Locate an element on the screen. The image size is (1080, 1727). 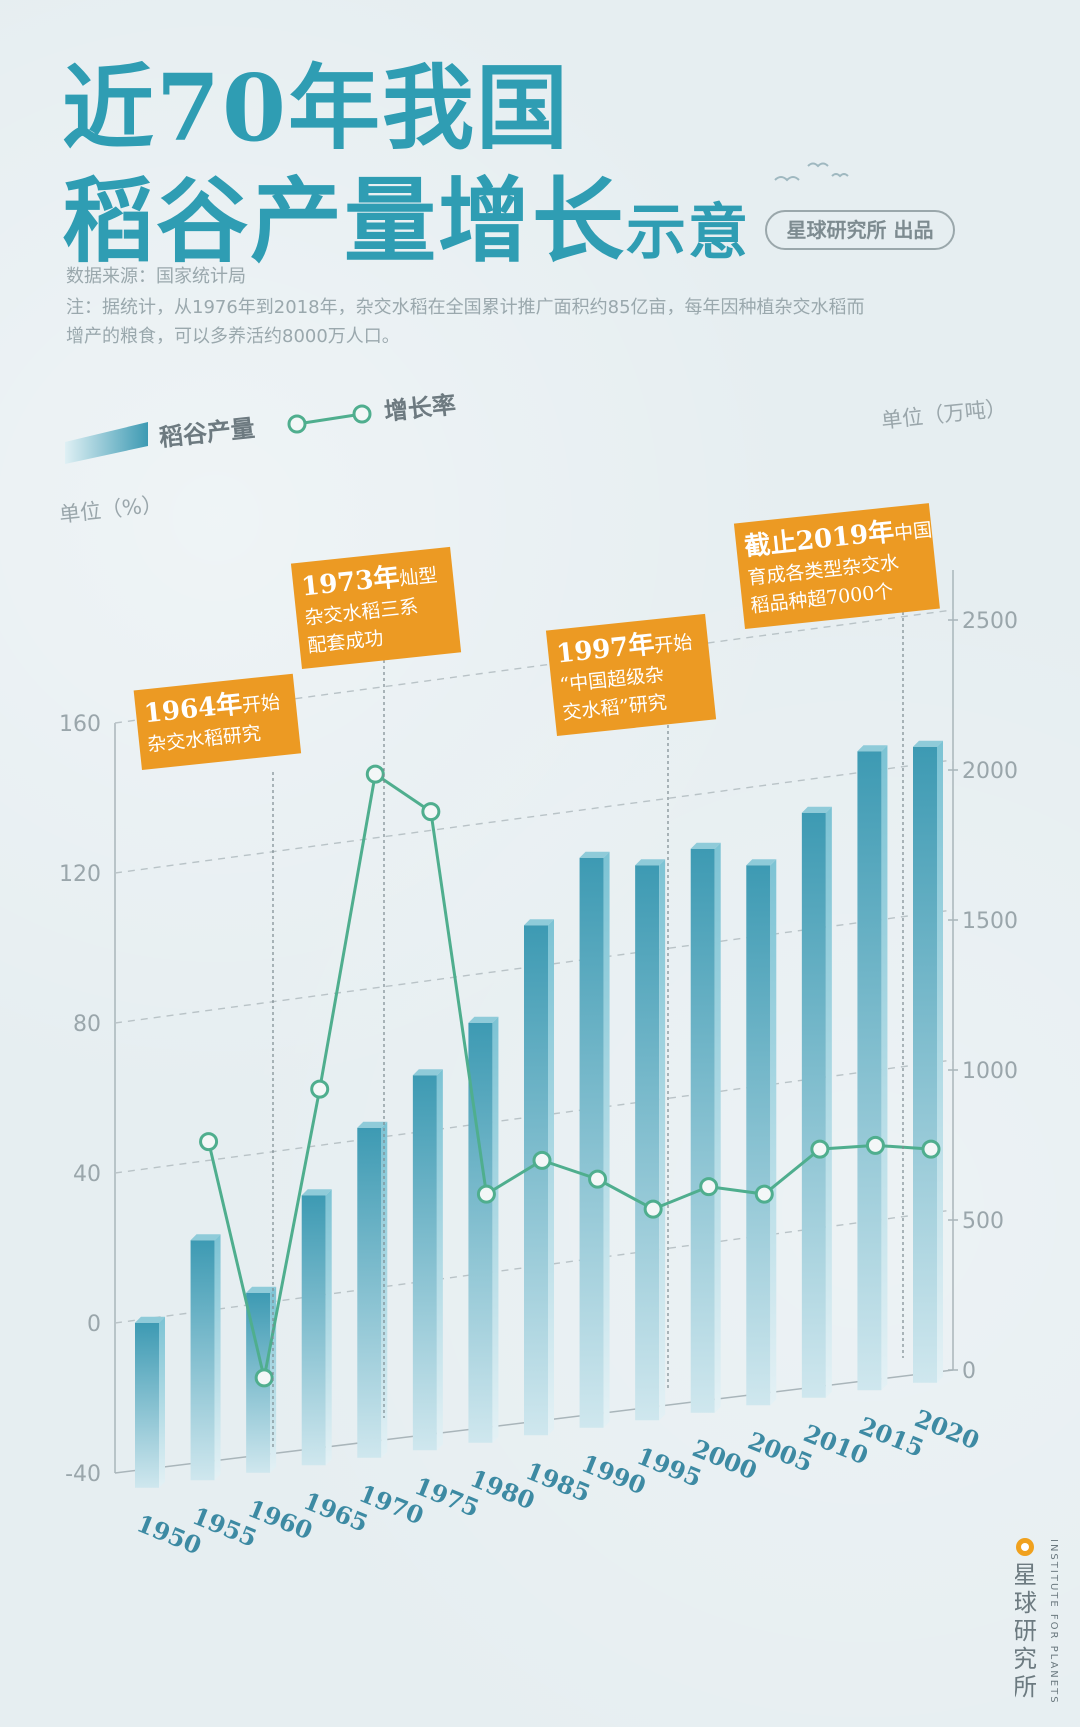
title-line-2-main: 稻谷产量增长 is located at coordinates (344, 221).